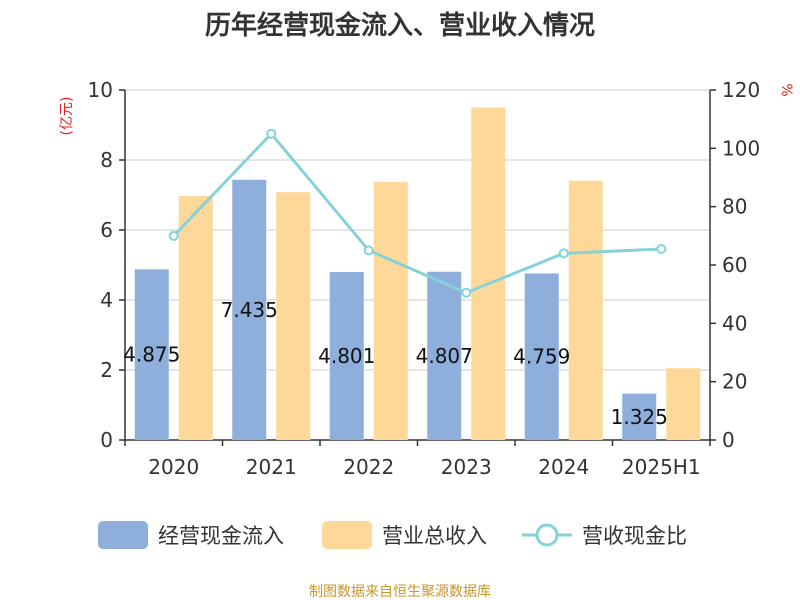  What do you see at coordinates (123, 535) in the screenshot?
I see `legend-cash-inflow-swatch` at bounding box center [123, 535].